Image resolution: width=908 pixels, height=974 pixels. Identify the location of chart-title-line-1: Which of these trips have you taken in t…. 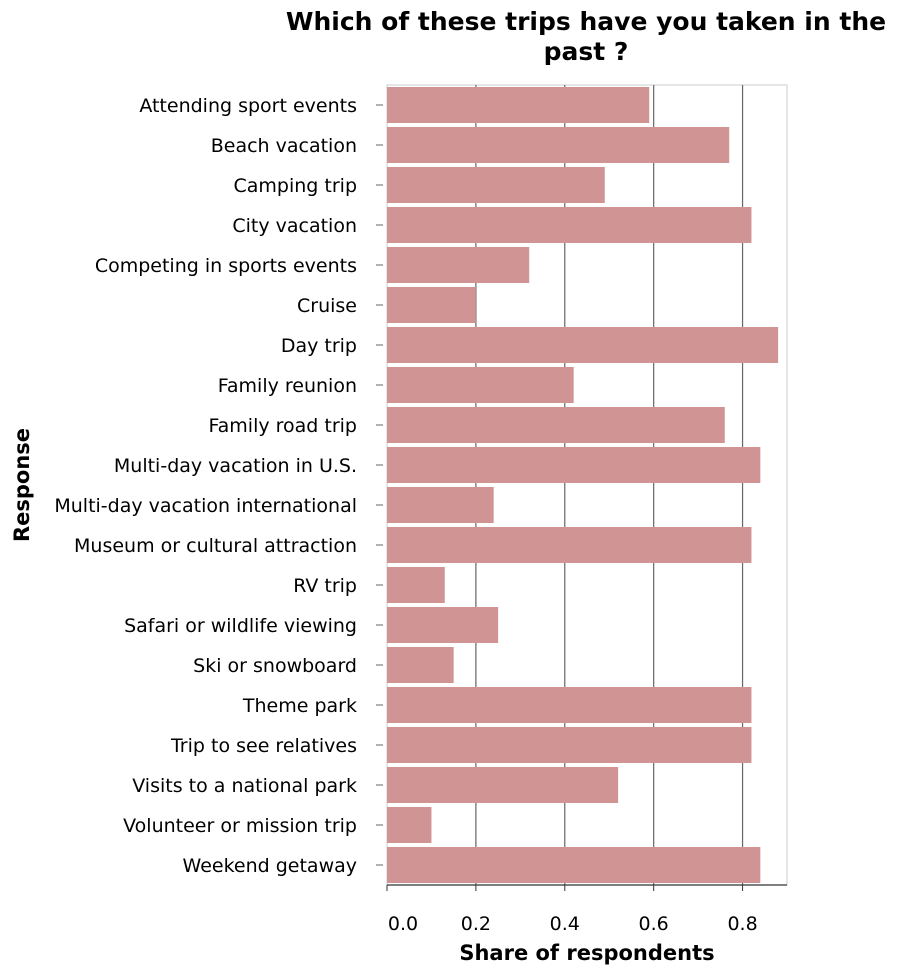
(586, 21).